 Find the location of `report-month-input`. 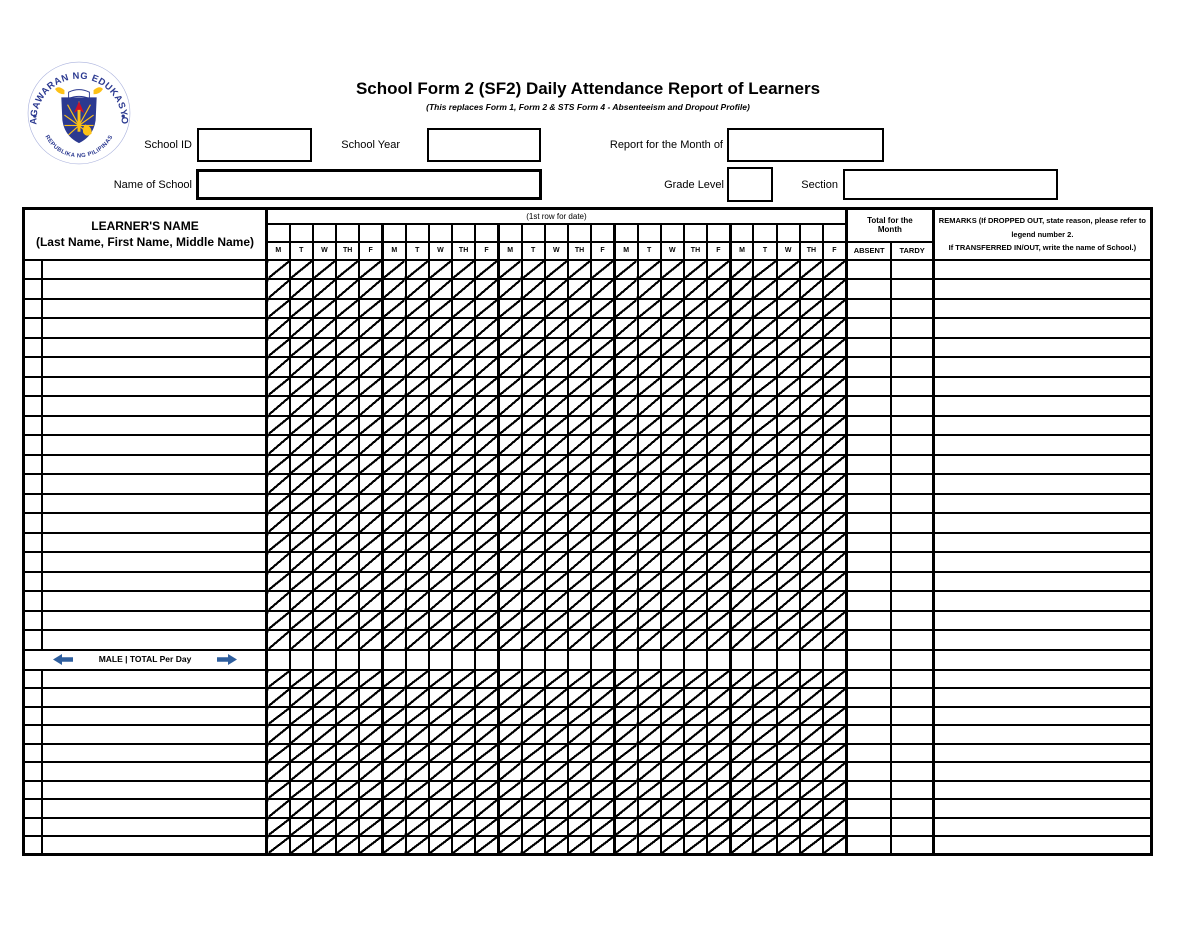

report-month-input is located at coordinates (805, 145).